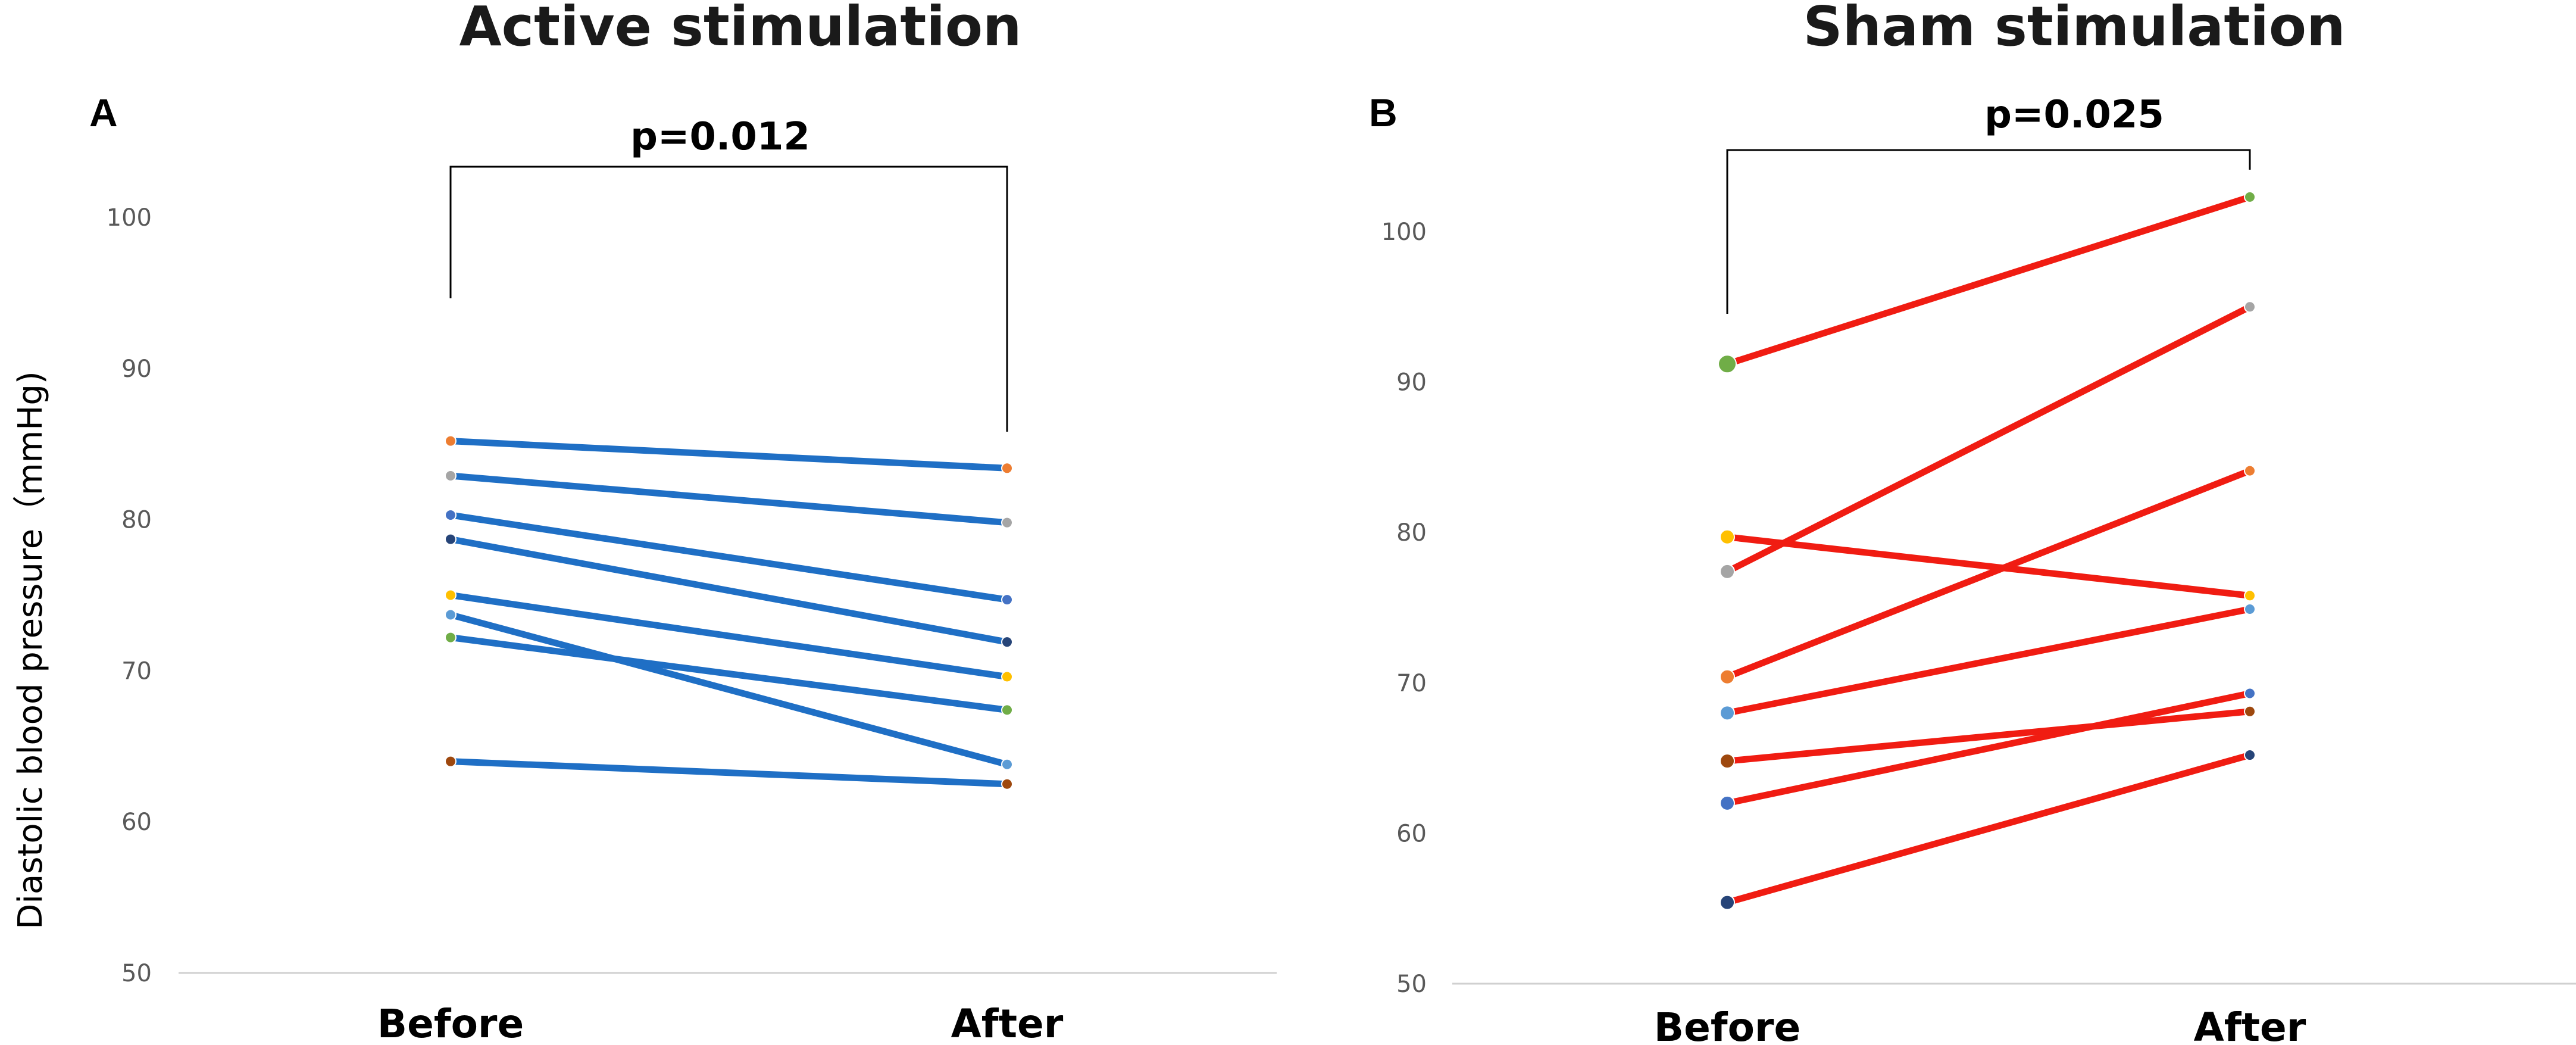 The width and height of the screenshot is (2576, 1045). I want to click on panel-b-series-lines, so click(1988, 550).